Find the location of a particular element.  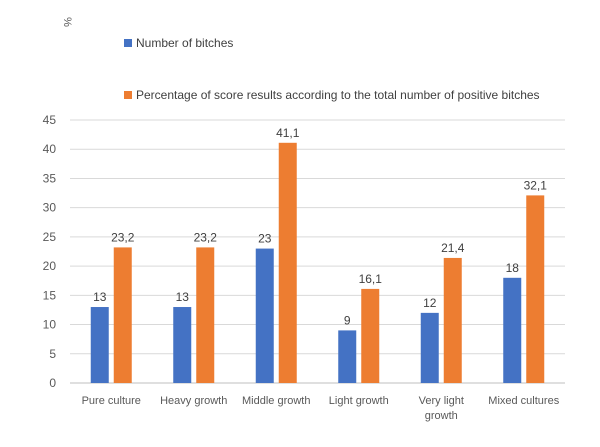

x-tick-label: Middle growth is located at coordinates (276, 401).